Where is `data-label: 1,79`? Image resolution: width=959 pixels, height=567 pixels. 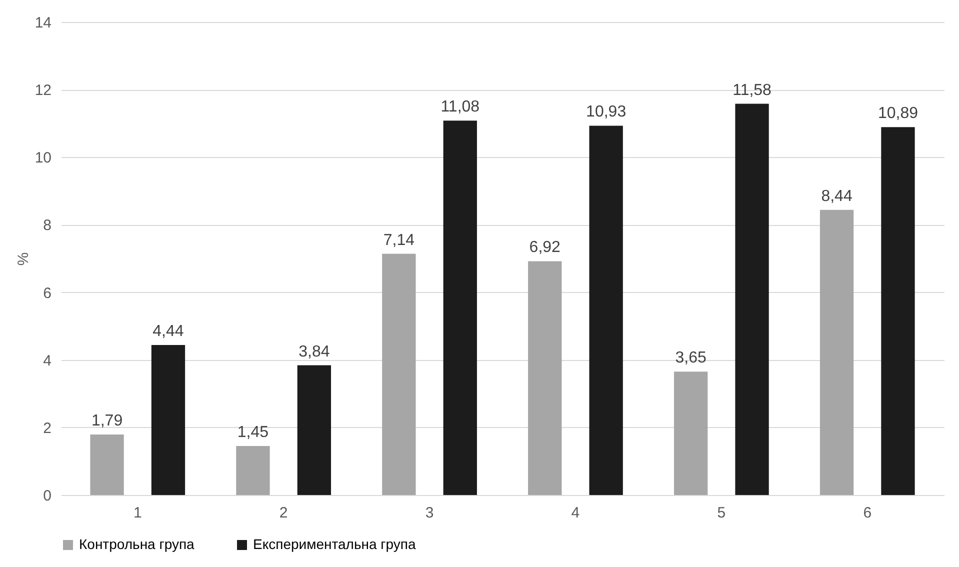
data-label: 1,79 is located at coordinates (107, 421).